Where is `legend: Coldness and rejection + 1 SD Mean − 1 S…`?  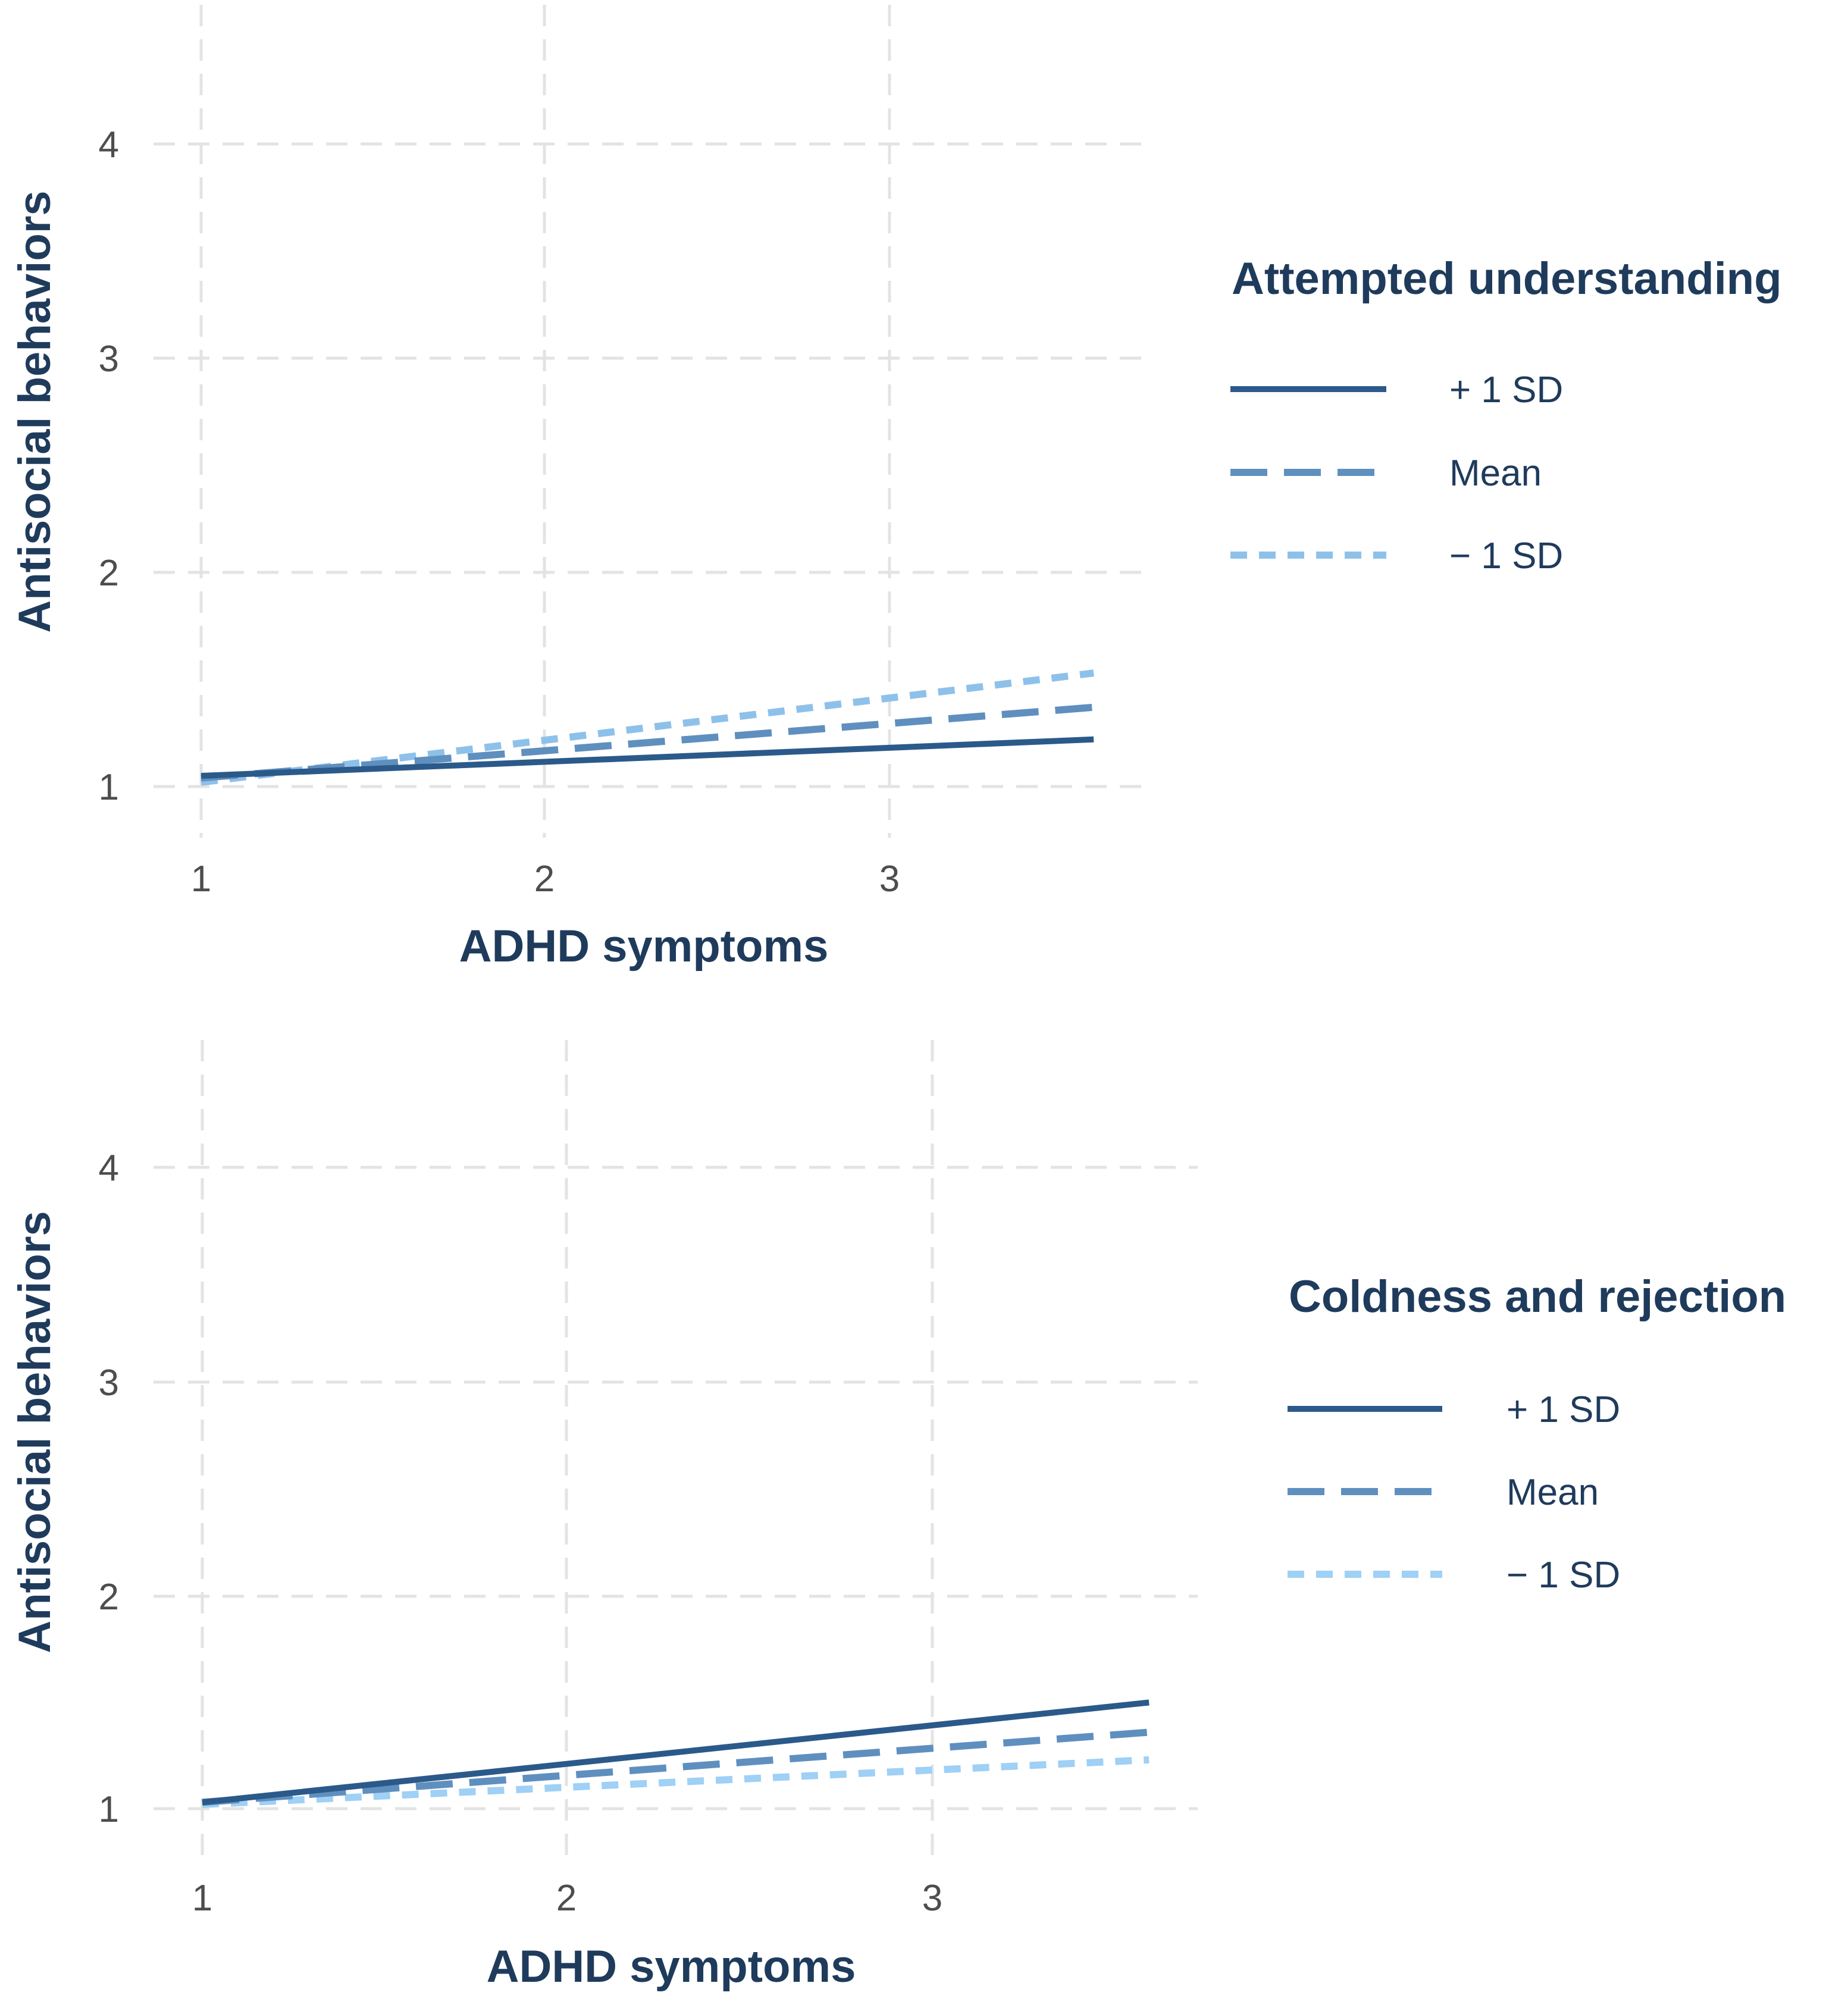 legend: Coldness and rejection + 1 SD Mean − 1 S… is located at coordinates (1537, 1433).